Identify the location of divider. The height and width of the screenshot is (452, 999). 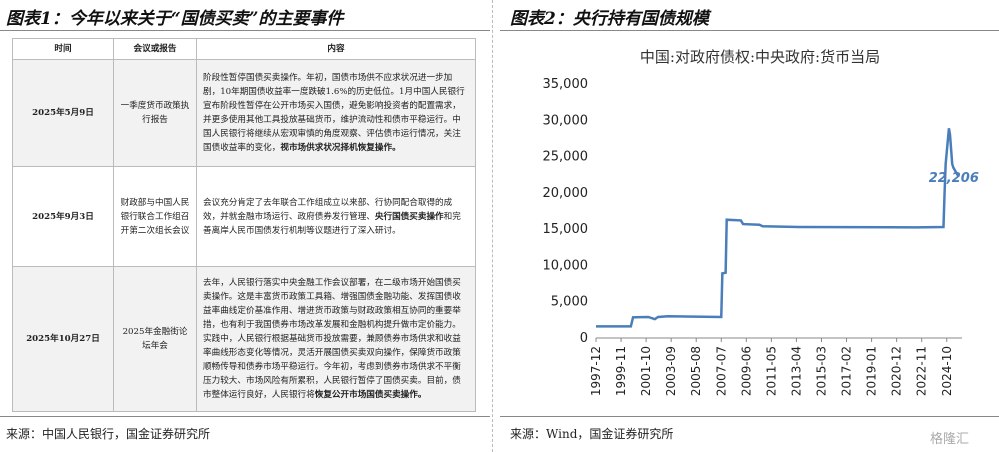
(493, 226).